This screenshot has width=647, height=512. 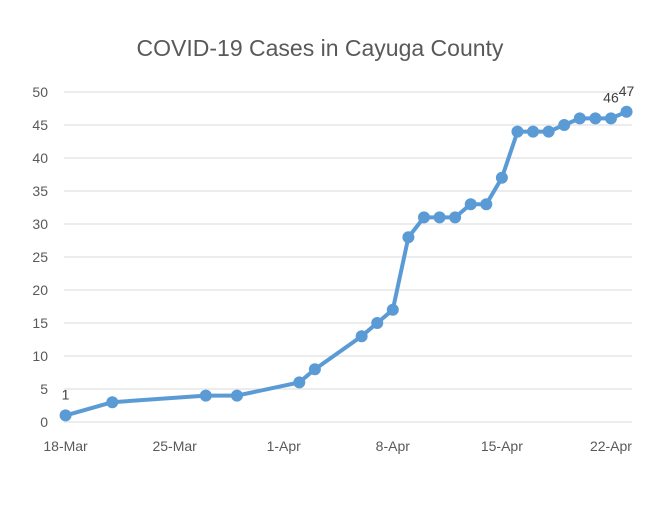 I want to click on y-tick-label: 45, so click(x=40, y=125).